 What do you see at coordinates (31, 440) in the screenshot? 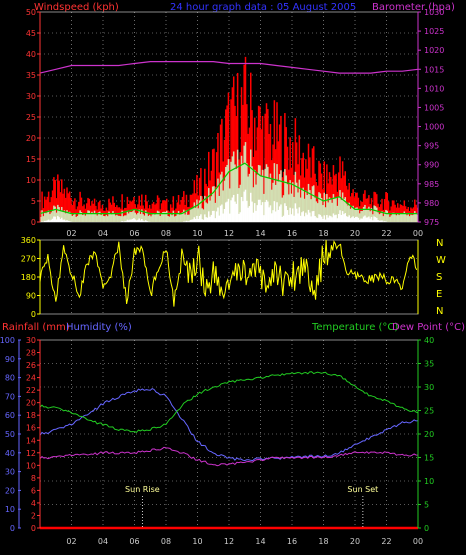
I see `rain-y-tick-label: 14` at bounding box center [31, 440].